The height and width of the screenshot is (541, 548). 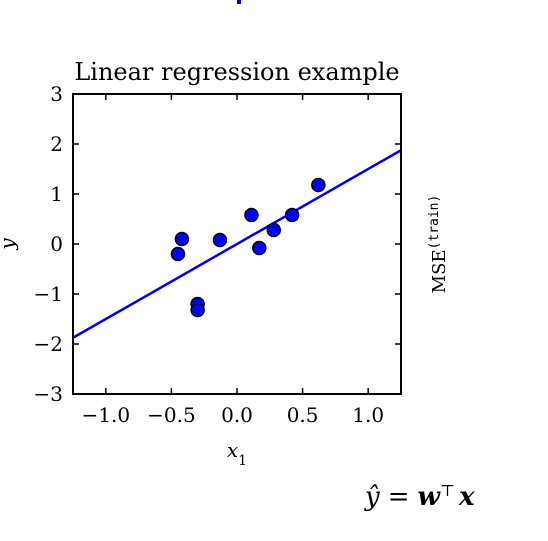 I want to click on chart-title: Linear regression example, so click(x=236, y=72).